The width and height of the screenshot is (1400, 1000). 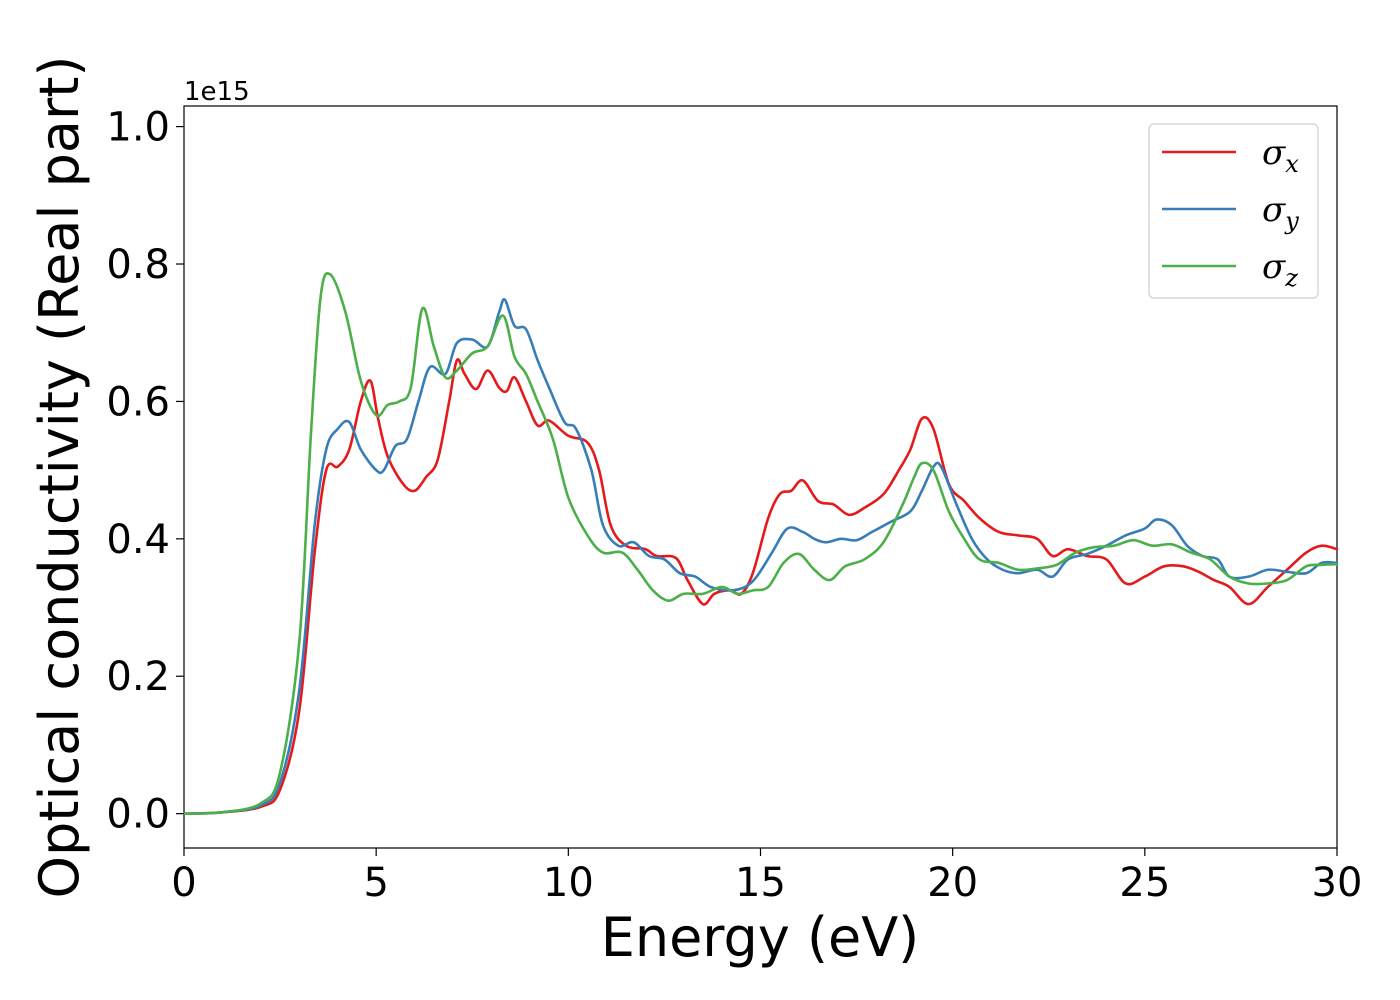 I want to click on x-tick-label: 15, so click(x=760, y=883).